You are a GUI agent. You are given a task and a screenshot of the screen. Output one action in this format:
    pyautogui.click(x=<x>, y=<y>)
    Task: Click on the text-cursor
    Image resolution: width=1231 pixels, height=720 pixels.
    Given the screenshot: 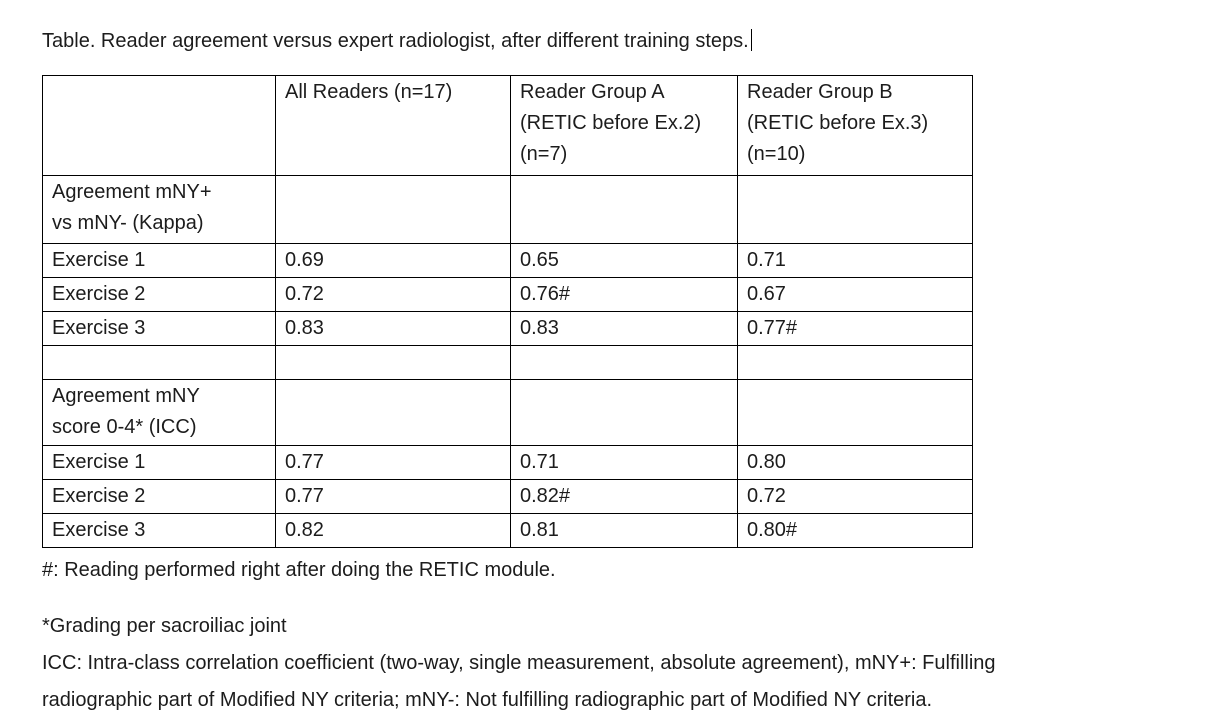 What is the action you would take?
    pyautogui.click(x=751, y=40)
    